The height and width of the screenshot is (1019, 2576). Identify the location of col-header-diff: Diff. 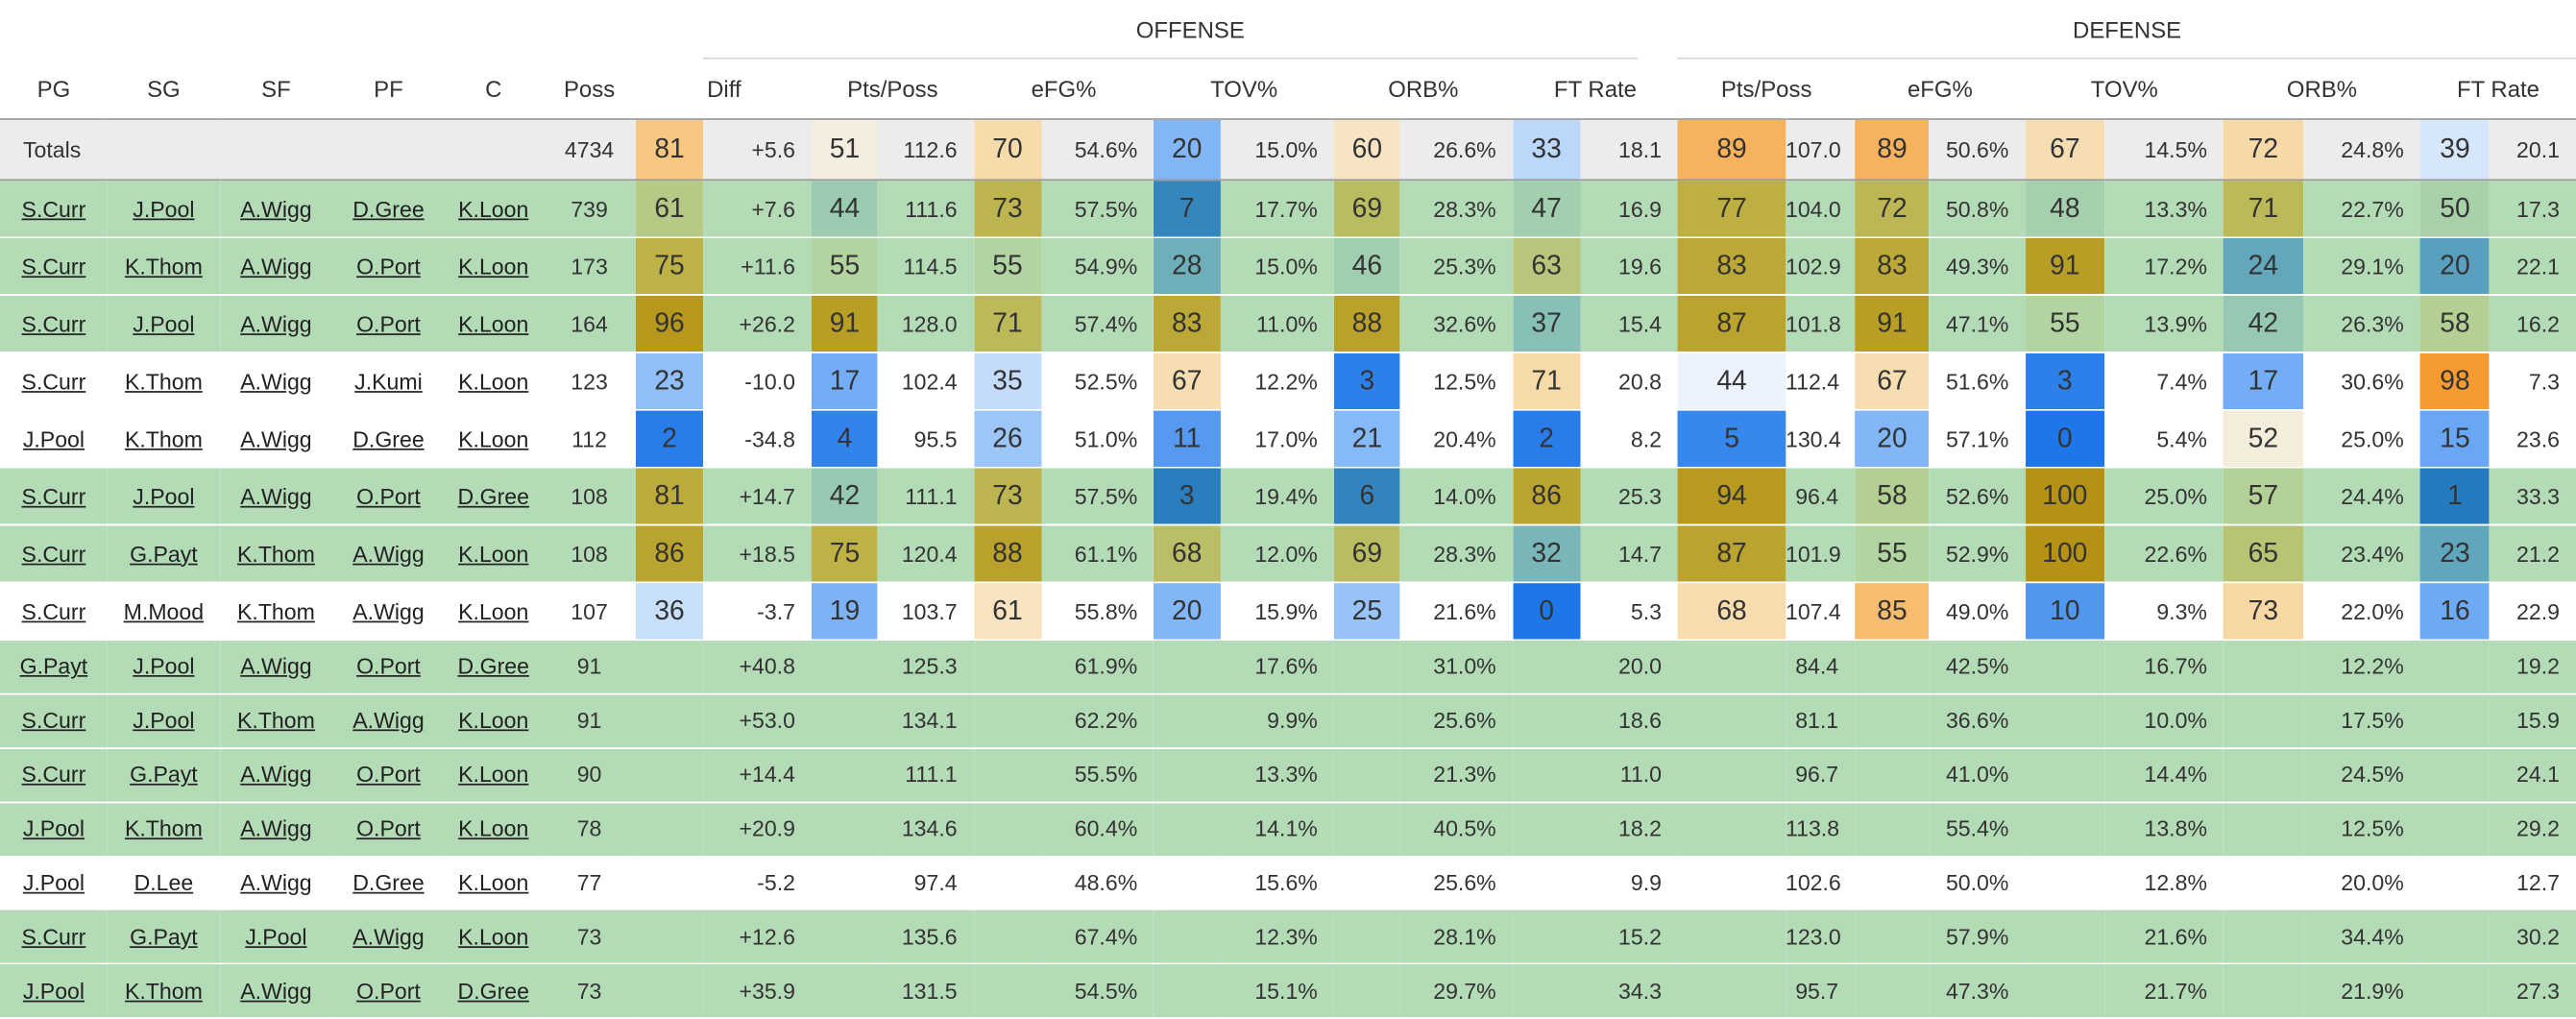
(724, 89).